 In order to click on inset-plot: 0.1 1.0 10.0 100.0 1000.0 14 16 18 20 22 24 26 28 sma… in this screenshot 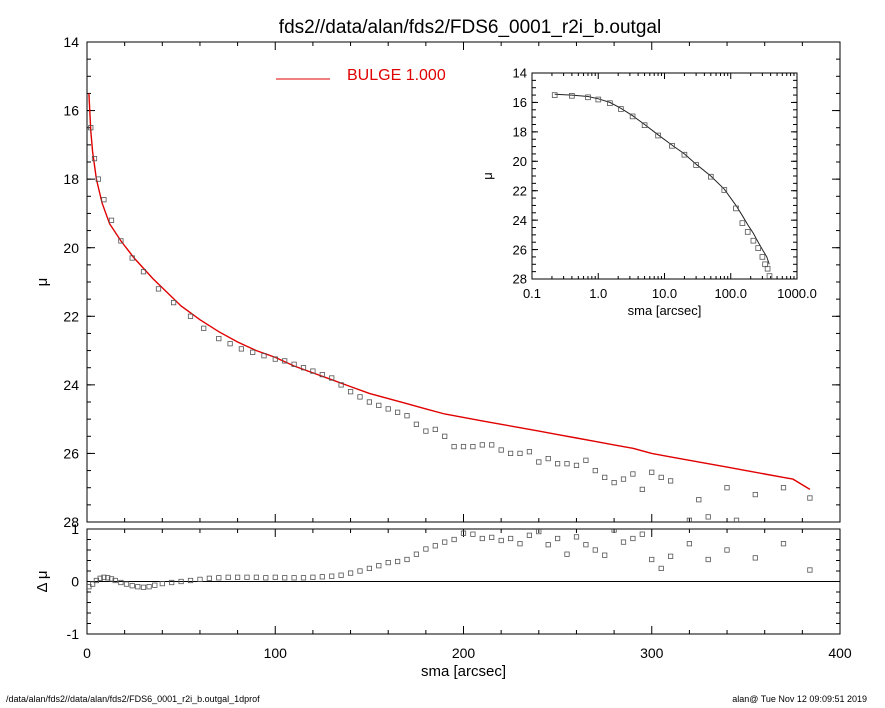, I will do `click(648, 192)`.